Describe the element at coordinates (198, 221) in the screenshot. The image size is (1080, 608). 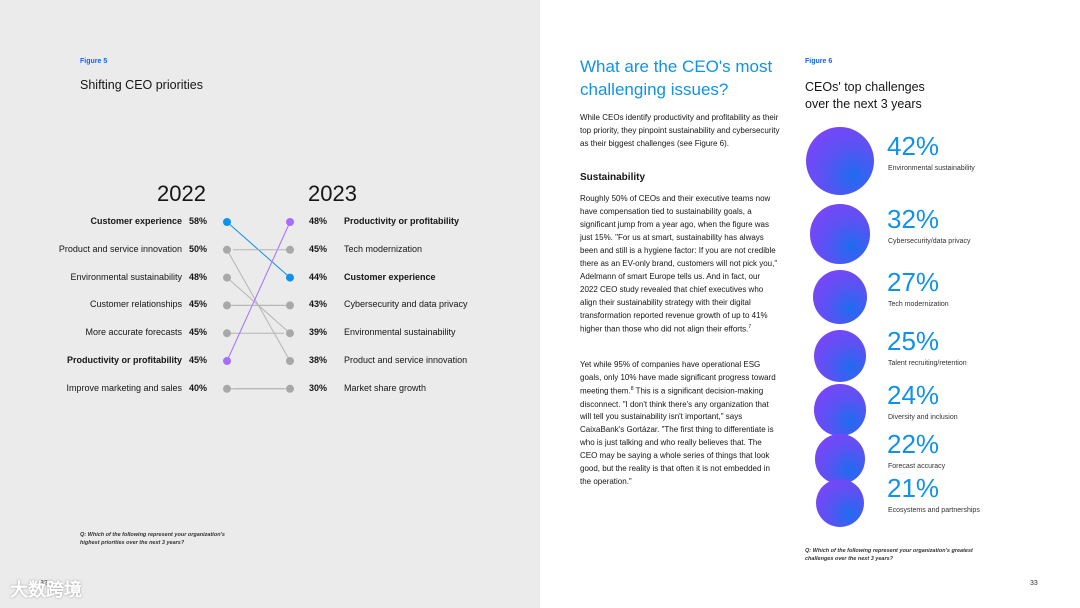
I see `row-2022-pct: 58%` at that location.